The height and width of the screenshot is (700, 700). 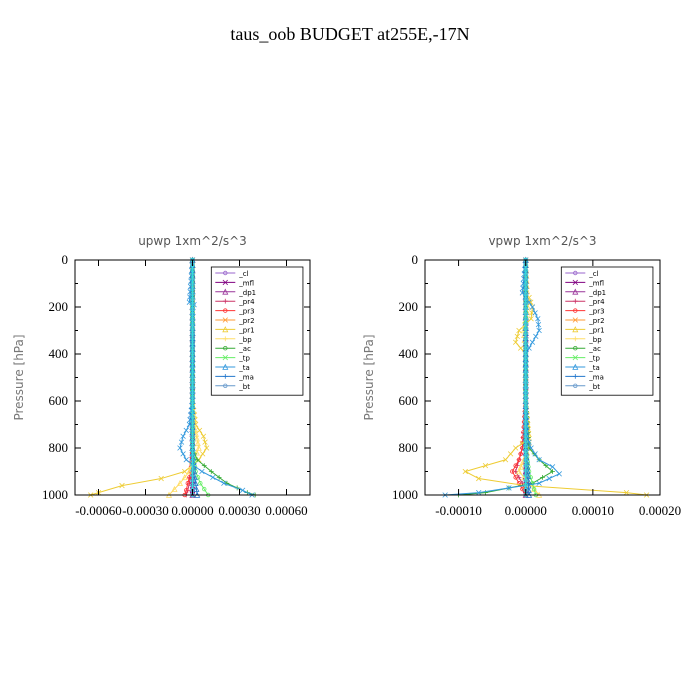 What do you see at coordinates (594, 349) in the screenshot?
I see `legend-label: _ac` at bounding box center [594, 349].